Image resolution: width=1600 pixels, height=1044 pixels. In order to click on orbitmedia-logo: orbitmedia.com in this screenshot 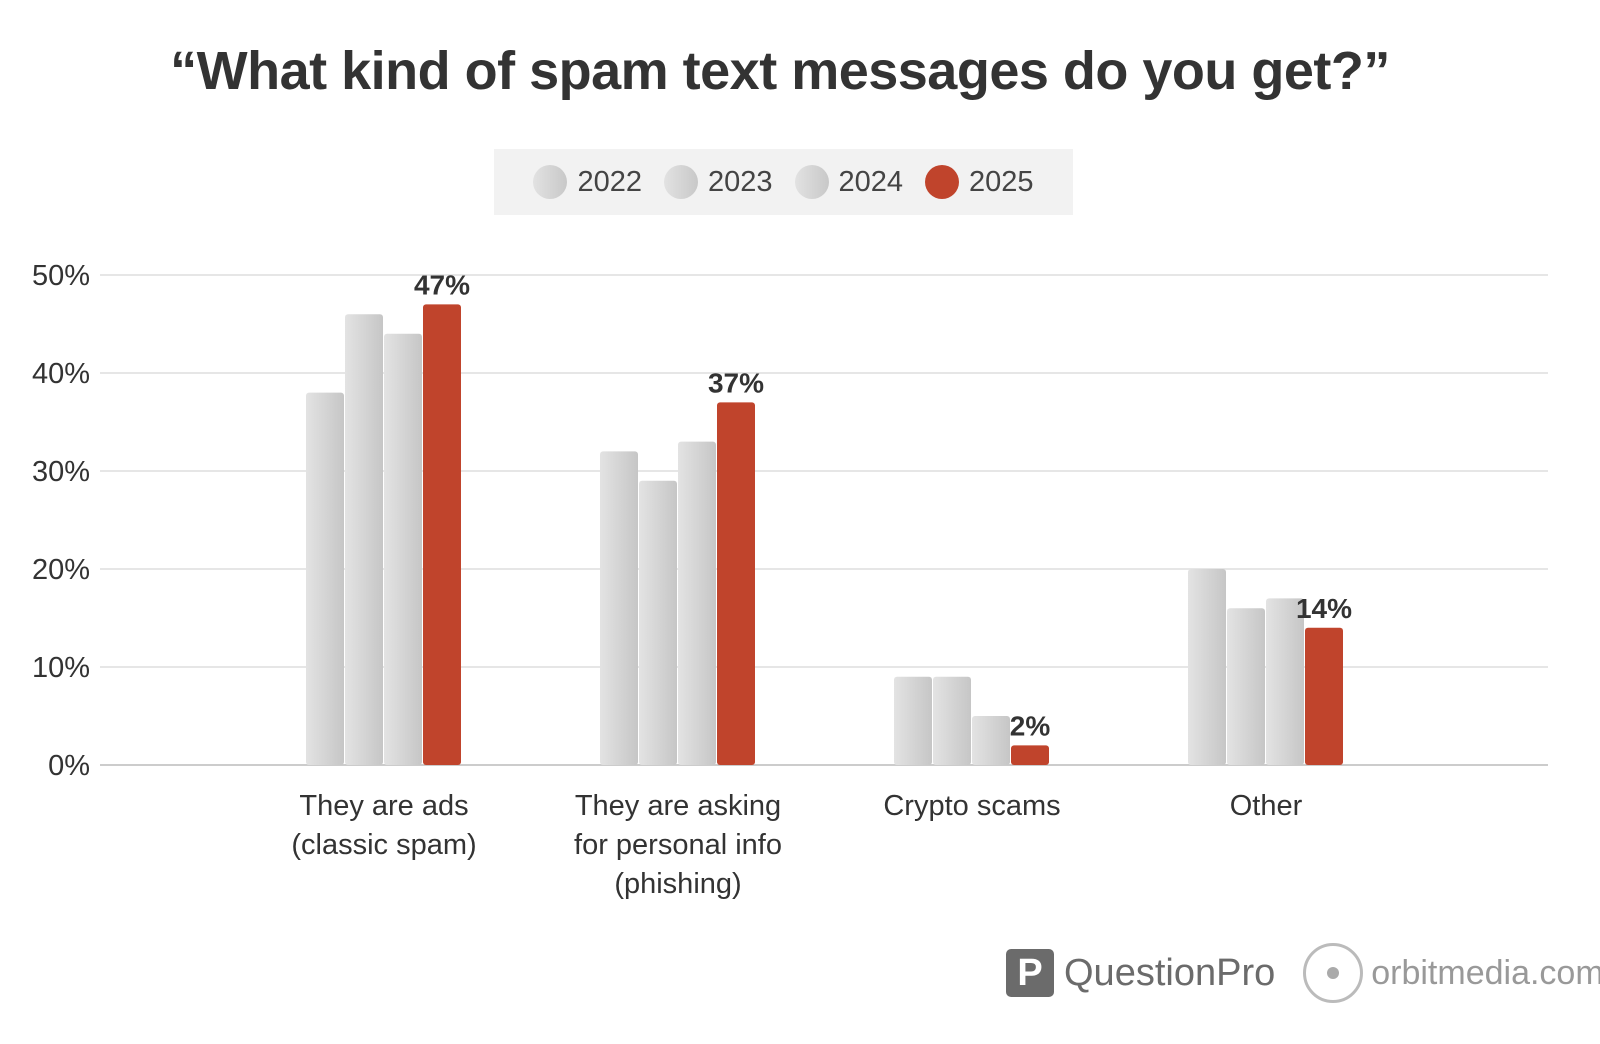, I will do `click(1451, 973)`.